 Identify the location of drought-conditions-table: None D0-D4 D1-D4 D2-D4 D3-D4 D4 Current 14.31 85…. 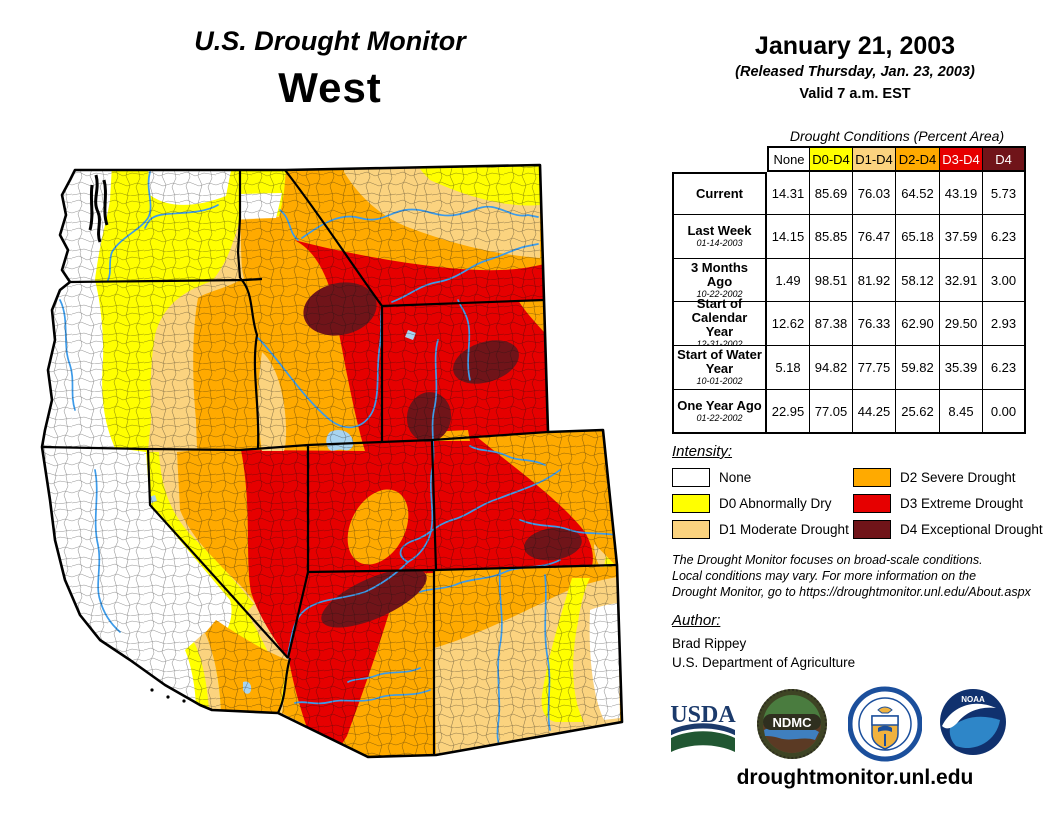
(849, 290).